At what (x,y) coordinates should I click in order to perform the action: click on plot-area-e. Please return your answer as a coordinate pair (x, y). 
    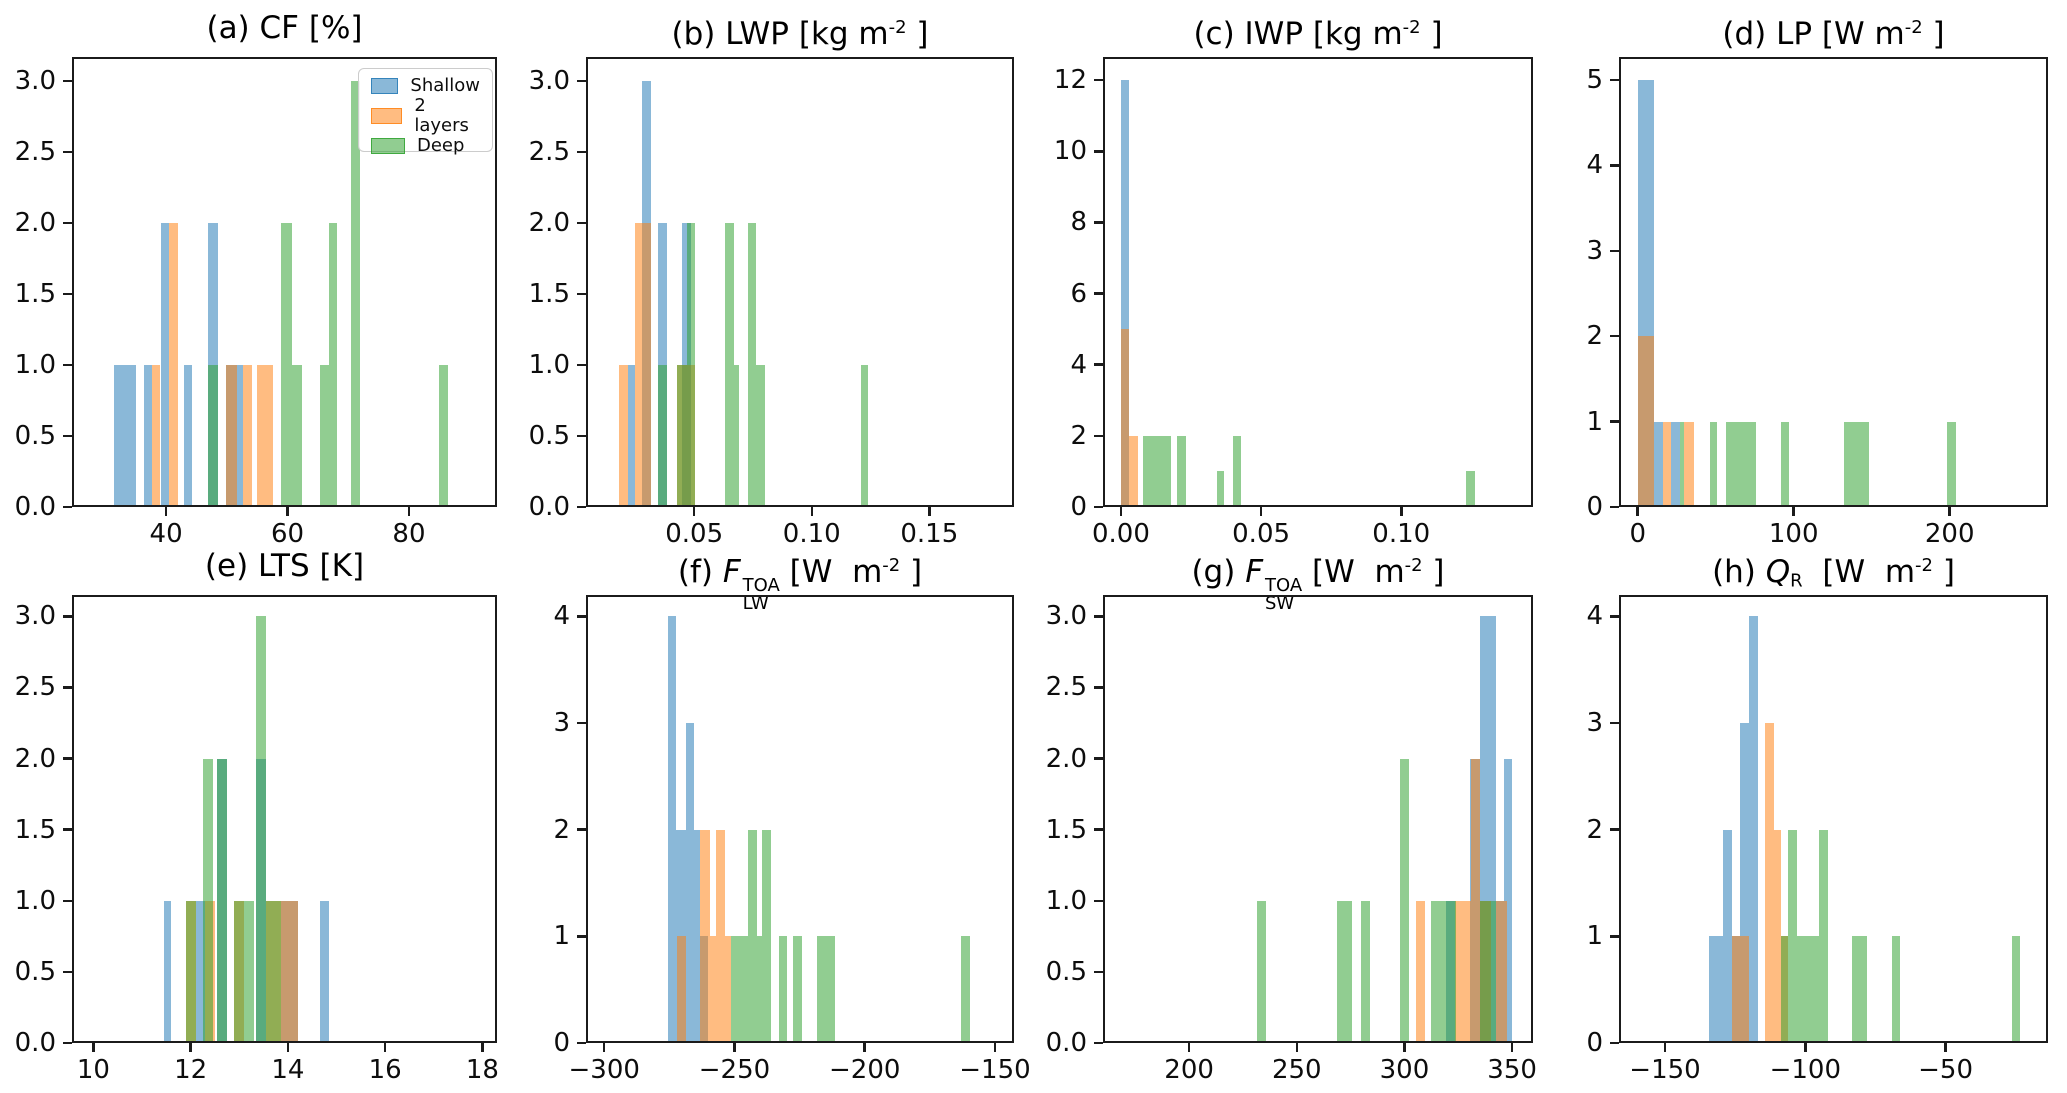
    Looking at the image, I should click on (284, 819).